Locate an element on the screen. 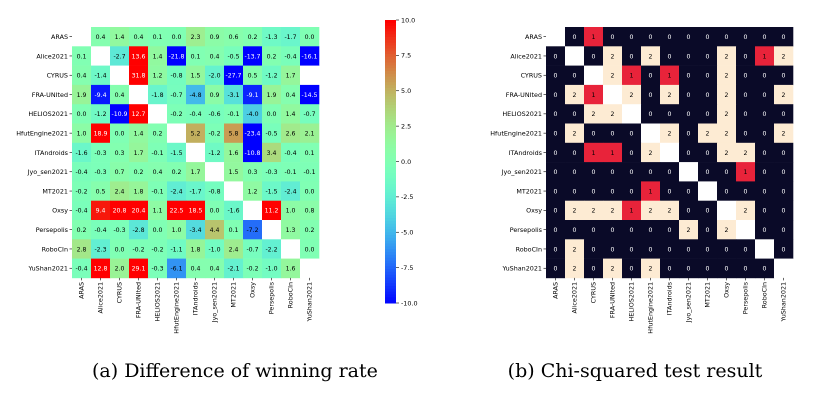  cell-value-label: 0.8 is located at coordinates (310, 211).